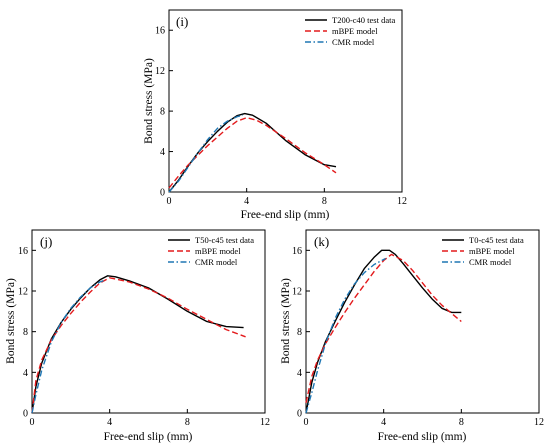 This screenshot has height=447, width=550. I want to click on panel-label: (k), so click(321, 241).